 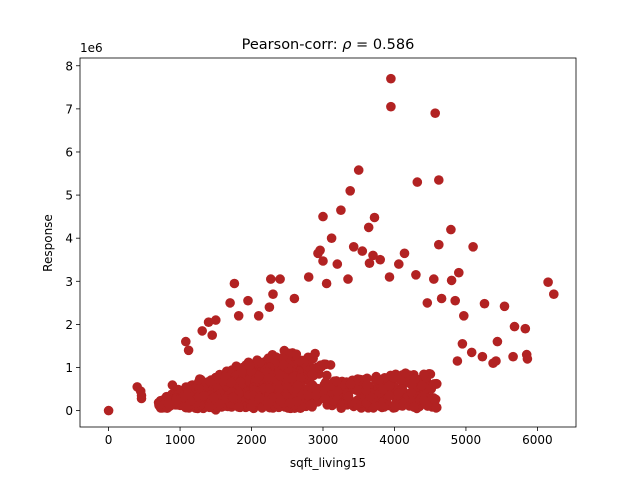 I want to click on y-axis-ticks: 0 1 2 3 4 5 6 7 8, so click(x=72, y=238).